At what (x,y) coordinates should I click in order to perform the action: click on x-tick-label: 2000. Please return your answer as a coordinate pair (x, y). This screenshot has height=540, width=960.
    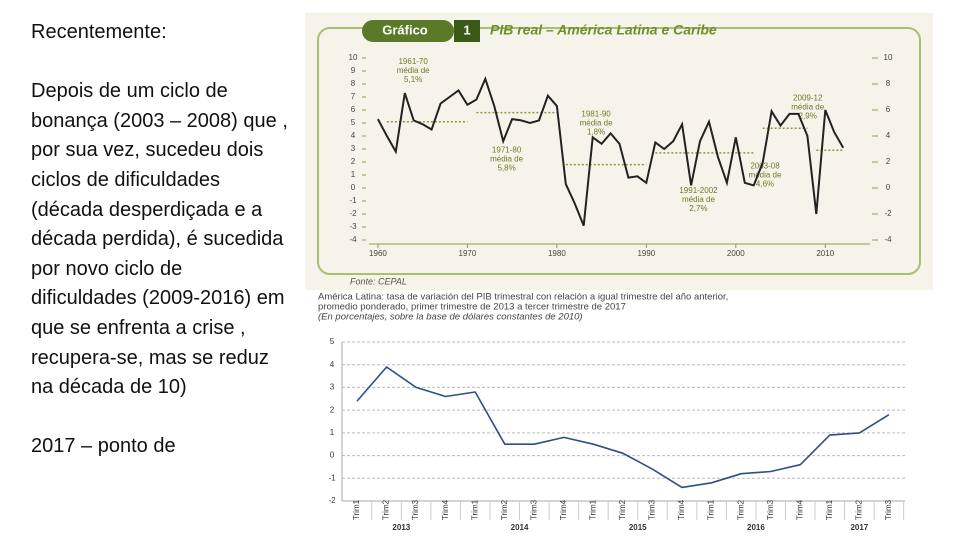
    Looking at the image, I should click on (736, 253).